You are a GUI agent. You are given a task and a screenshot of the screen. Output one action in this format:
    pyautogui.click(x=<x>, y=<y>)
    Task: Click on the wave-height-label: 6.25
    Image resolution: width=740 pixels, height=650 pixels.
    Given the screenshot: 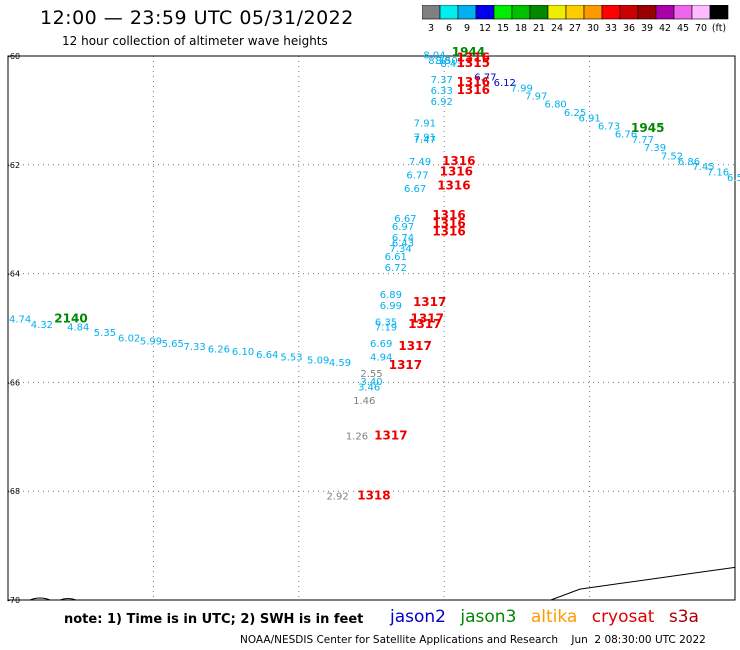 What is the action you would take?
    pyautogui.click(x=575, y=113)
    